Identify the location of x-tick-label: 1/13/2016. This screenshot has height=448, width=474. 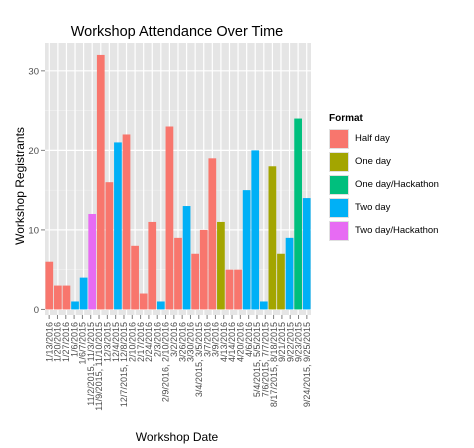
(49, 342).